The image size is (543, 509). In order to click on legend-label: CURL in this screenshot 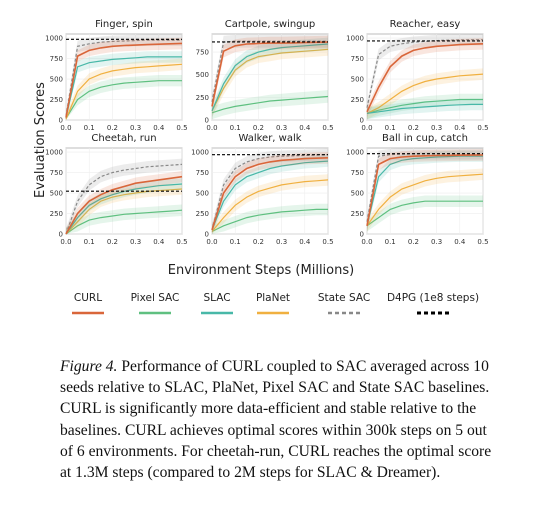, I will do `click(88, 298)`.